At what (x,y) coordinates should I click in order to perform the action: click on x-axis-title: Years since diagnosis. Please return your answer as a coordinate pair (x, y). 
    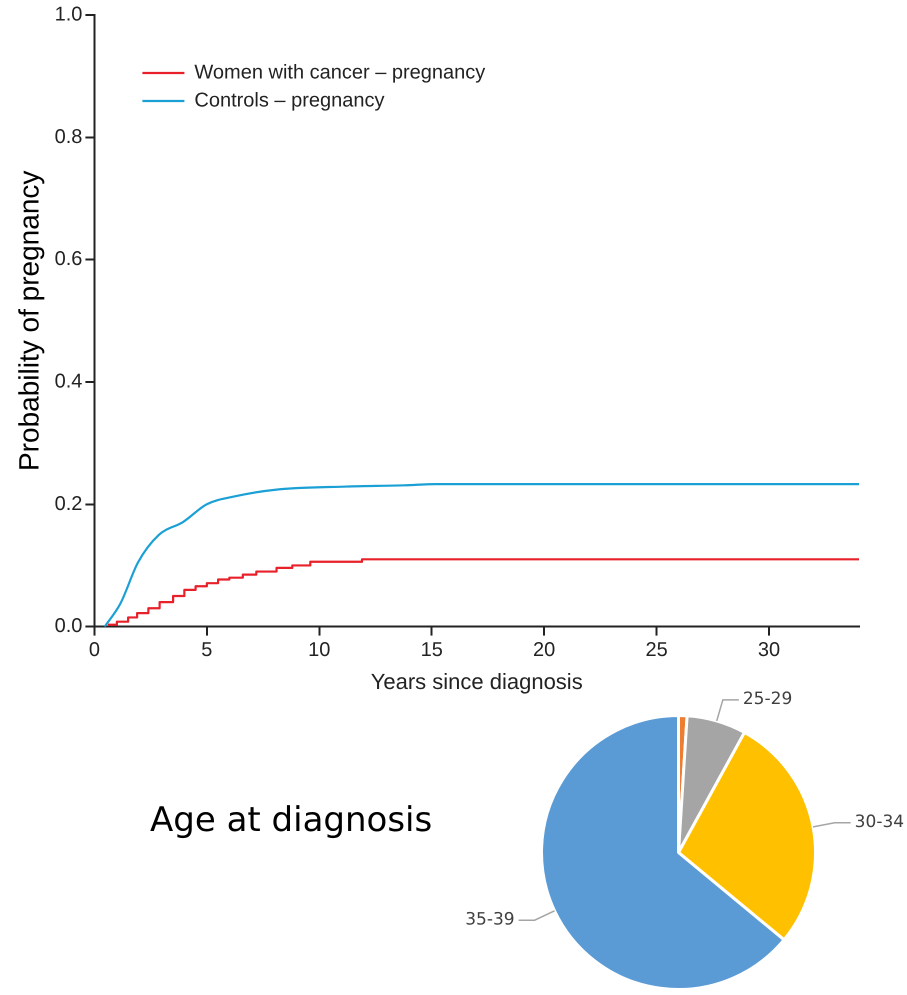
    Looking at the image, I should click on (476, 681).